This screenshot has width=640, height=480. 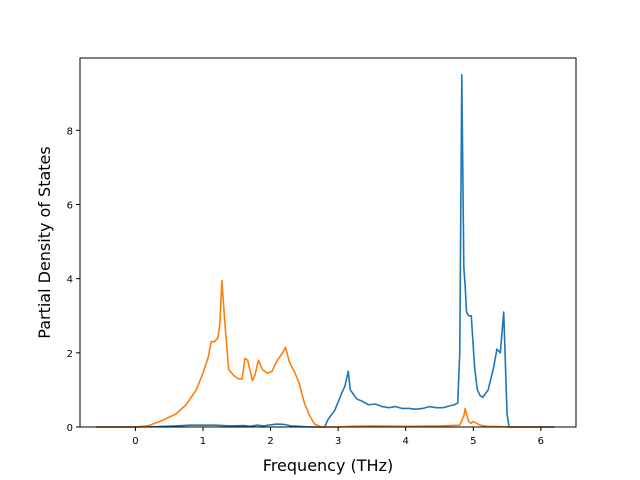 I want to click on x-tick-label: 2, so click(x=270, y=441).